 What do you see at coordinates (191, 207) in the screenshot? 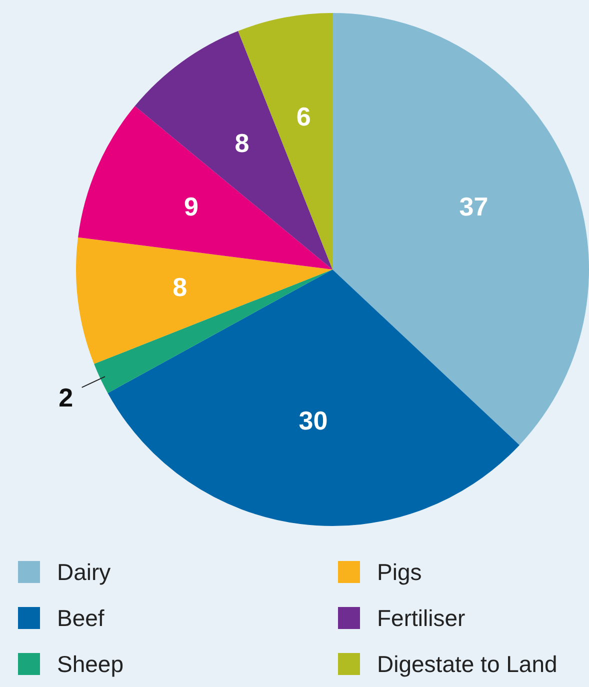
I see `data-label: 9` at bounding box center [191, 207].